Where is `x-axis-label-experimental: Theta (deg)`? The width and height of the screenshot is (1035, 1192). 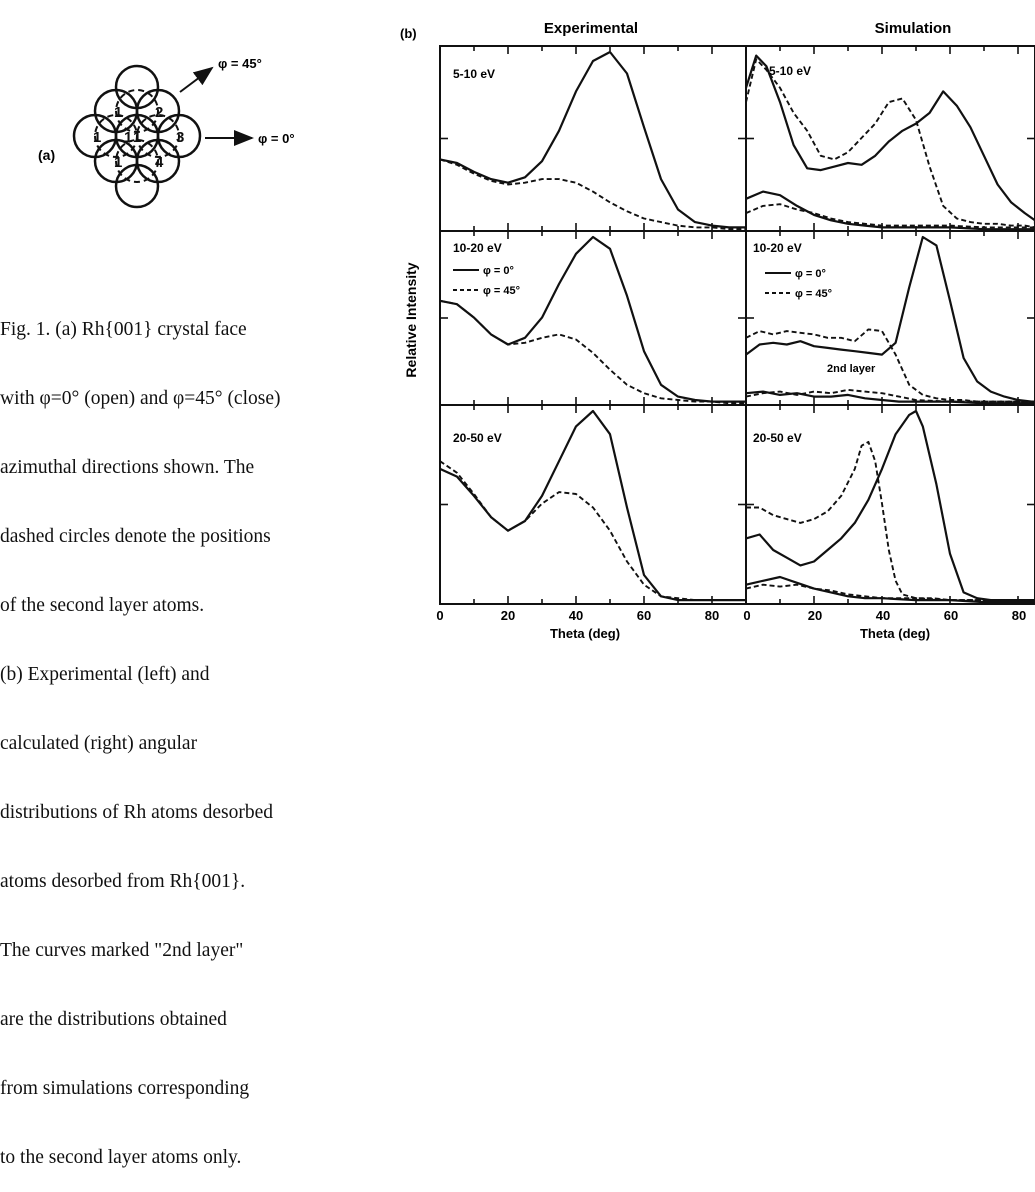
x-axis-label-experimental: Theta (deg) is located at coordinates (585, 633).